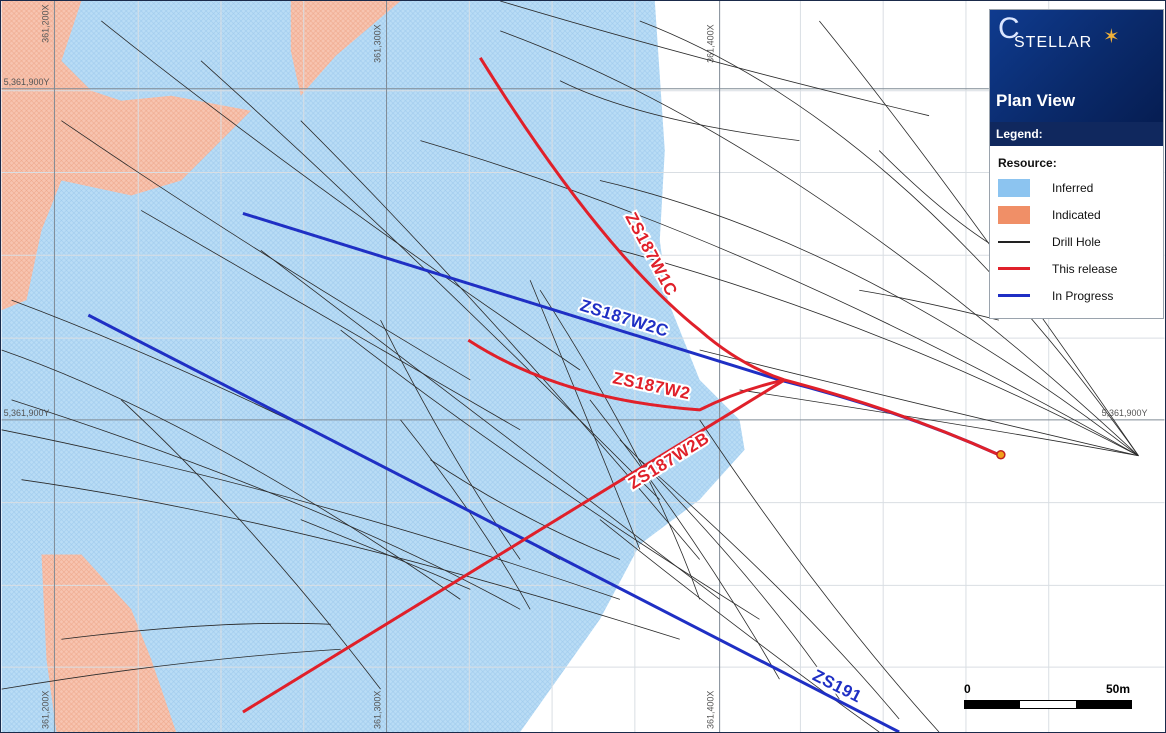  I want to click on grid-label-x: 361,400X, so click(711, 43).